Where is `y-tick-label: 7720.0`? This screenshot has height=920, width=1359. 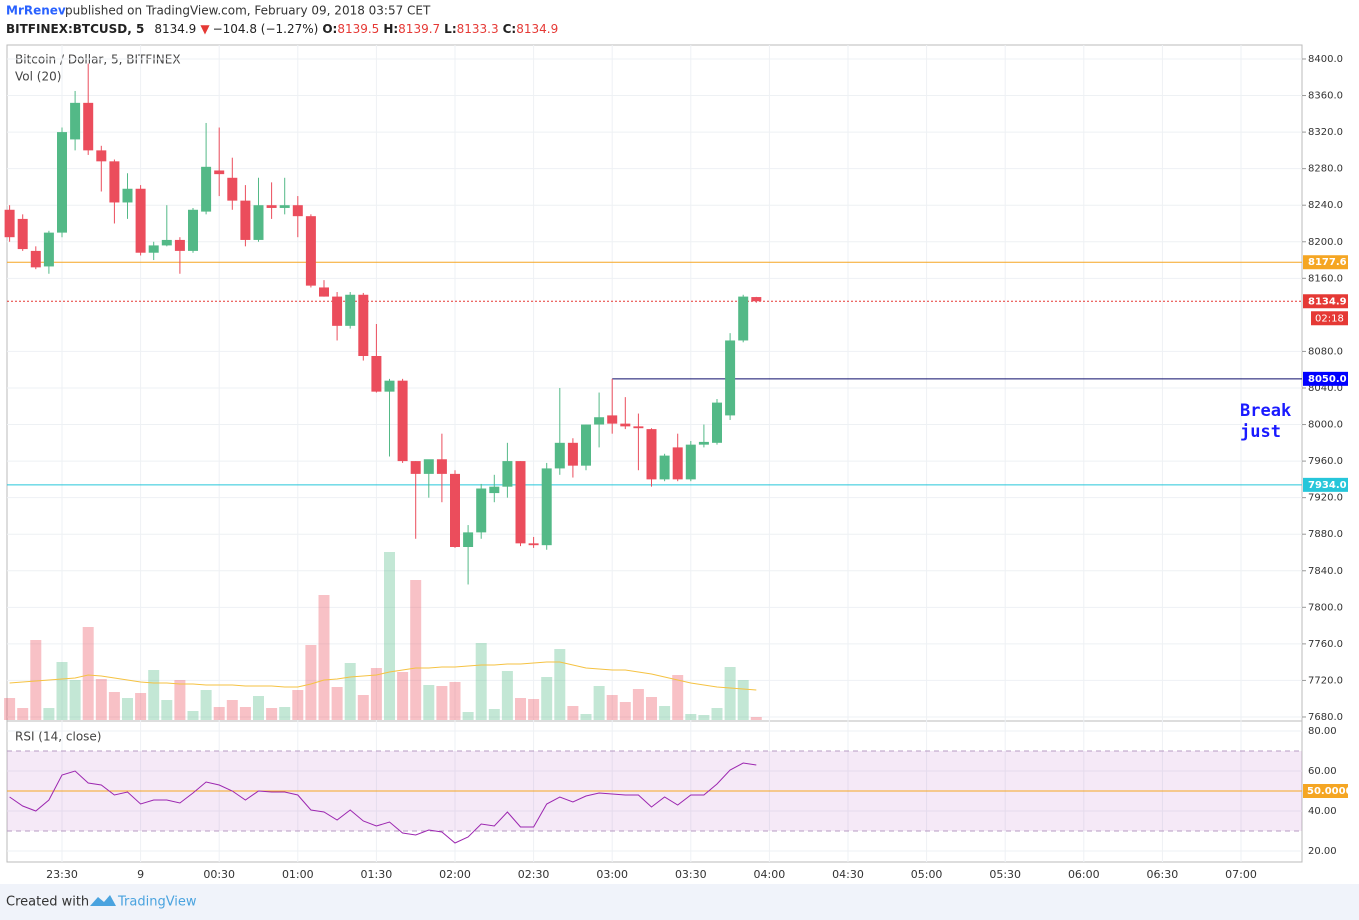 y-tick-label: 7720.0 is located at coordinates (1325, 680).